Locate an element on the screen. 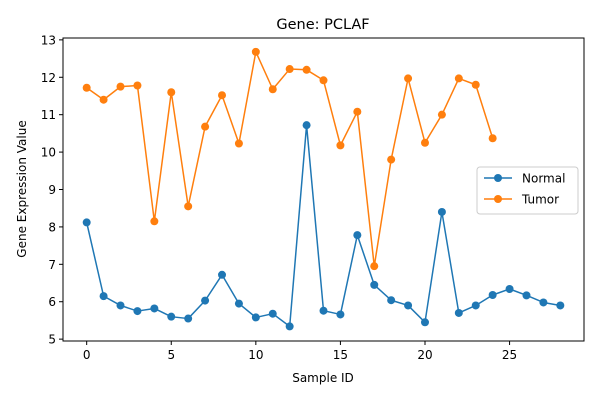  legend-marker-normal is located at coordinates (498, 178).